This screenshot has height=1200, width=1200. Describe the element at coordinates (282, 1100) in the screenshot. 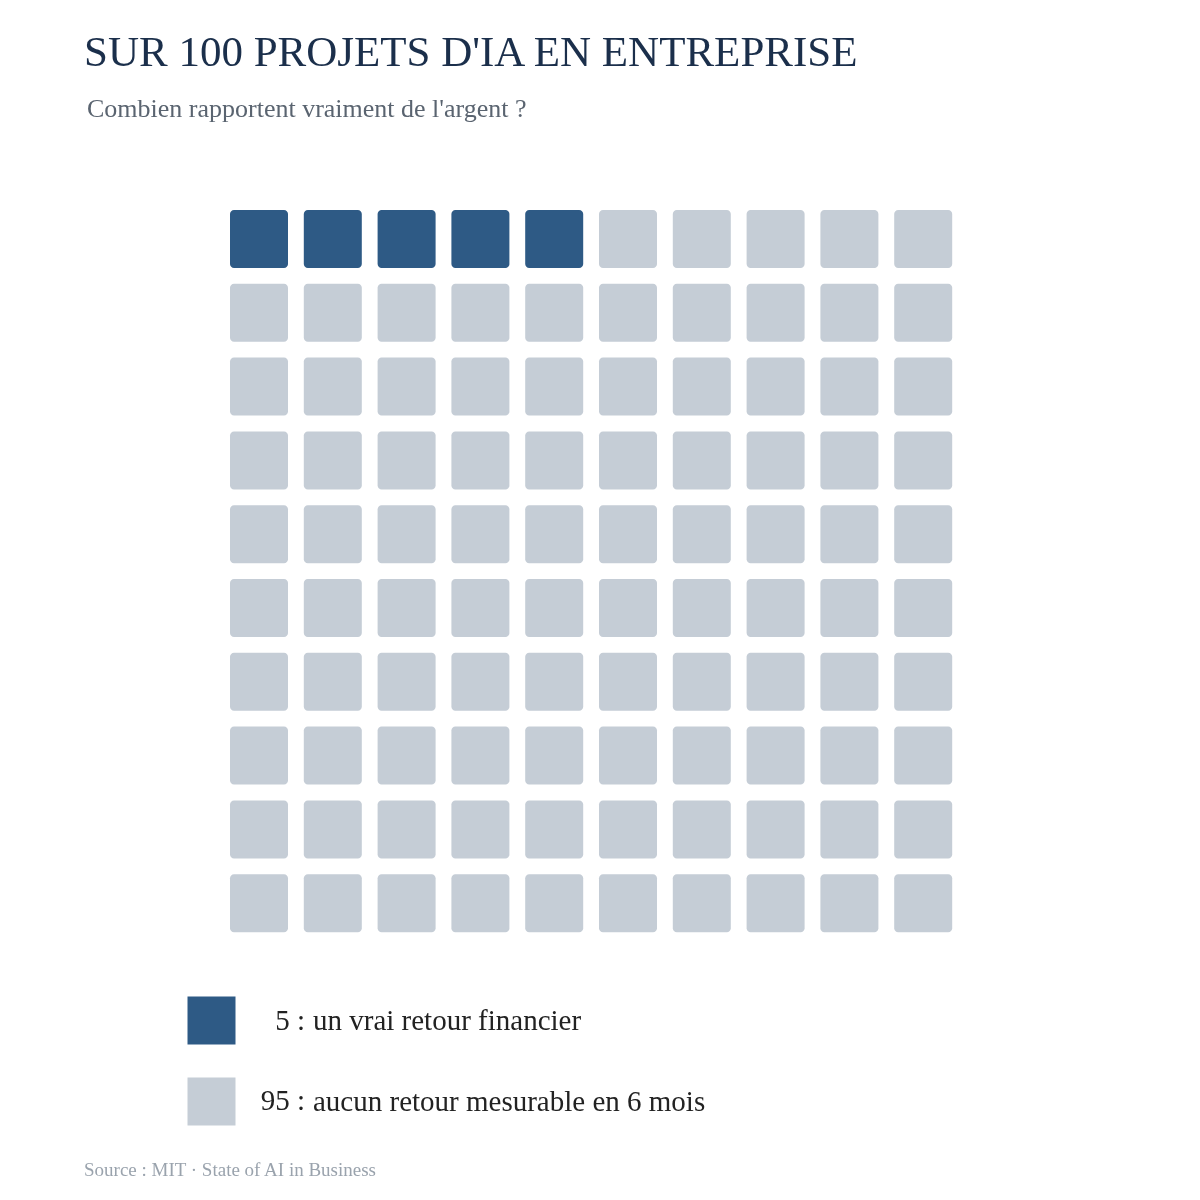

I see `data-label: 95 :` at that location.